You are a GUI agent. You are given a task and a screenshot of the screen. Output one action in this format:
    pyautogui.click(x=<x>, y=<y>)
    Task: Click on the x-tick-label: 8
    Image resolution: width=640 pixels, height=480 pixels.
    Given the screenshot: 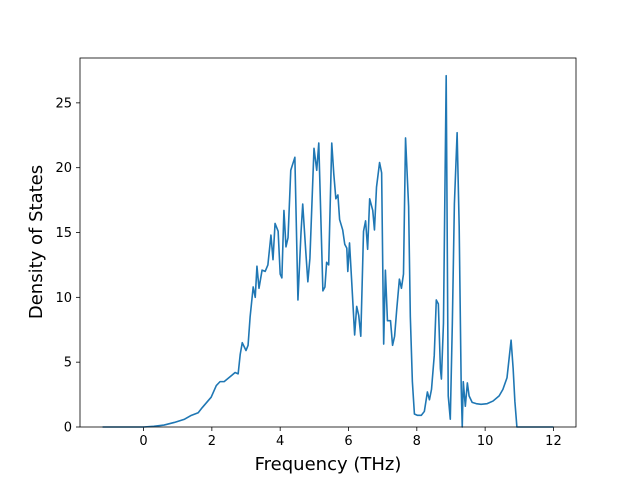 What is the action you would take?
    pyautogui.click(x=417, y=441)
    